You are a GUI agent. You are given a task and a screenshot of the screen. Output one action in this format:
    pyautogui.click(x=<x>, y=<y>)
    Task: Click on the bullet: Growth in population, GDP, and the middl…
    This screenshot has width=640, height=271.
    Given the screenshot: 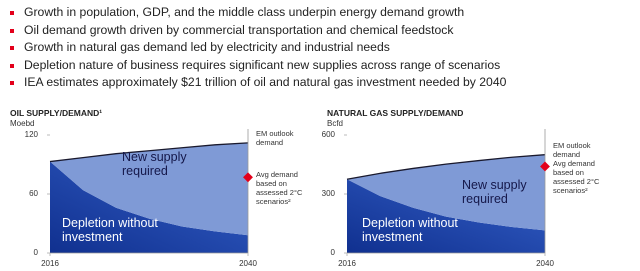 What is the action you would take?
    pyautogui.click(x=257, y=13)
    